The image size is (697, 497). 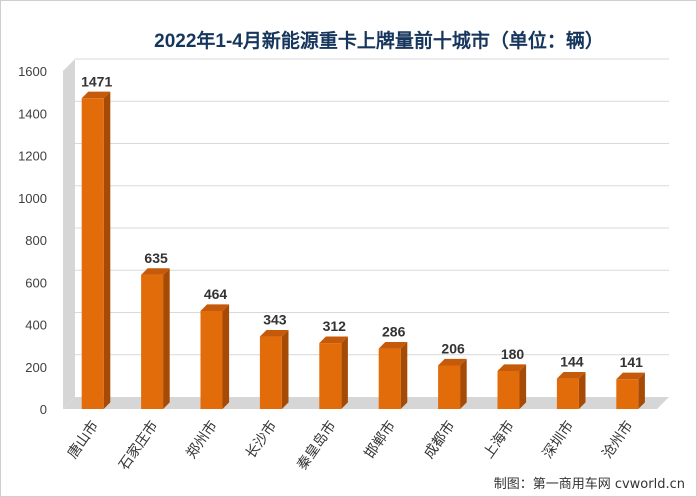 What do you see at coordinates (36, 367) in the screenshot?
I see `y-tick-label: 200` at bounding box center [36, 367].